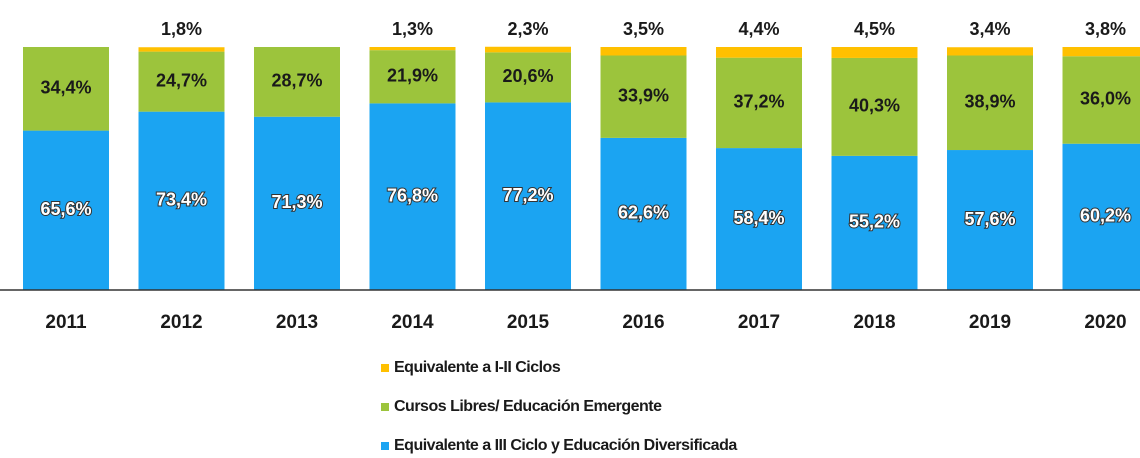 This screenshot has width=1140, height=458. I want to click on x-tick-label: 2014, so click(412, 322).